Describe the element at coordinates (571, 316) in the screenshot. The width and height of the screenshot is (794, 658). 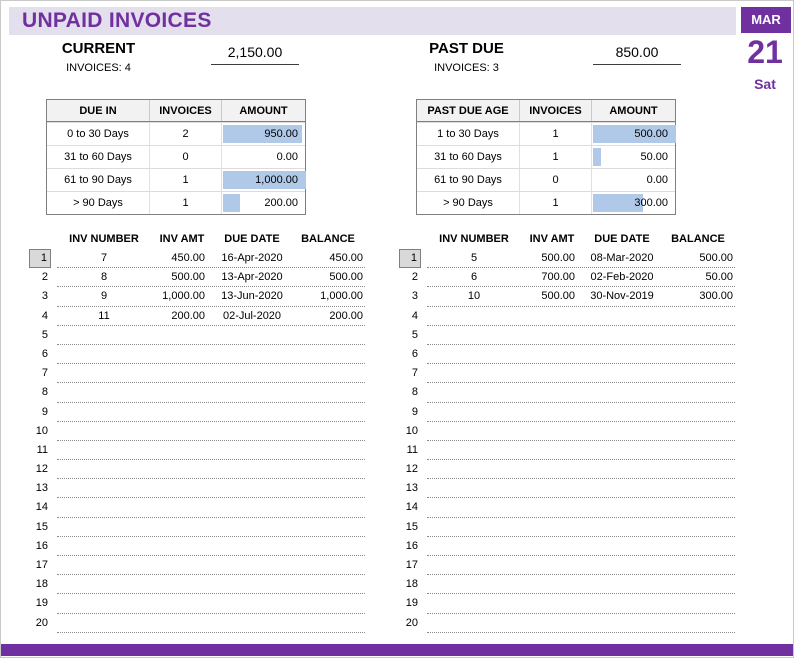
I see `invoice-row: 4` at that location.